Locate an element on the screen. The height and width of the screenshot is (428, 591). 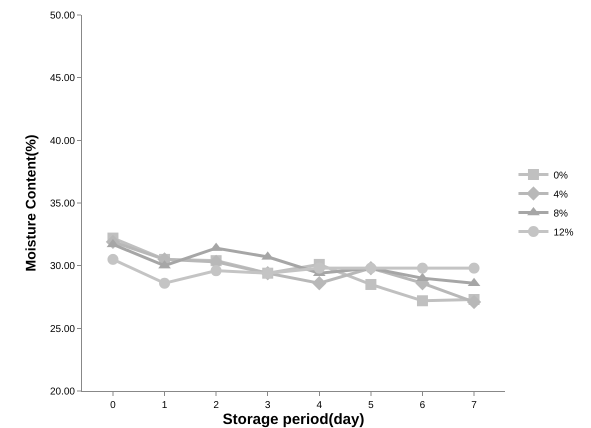
y-tick-label: 20.00 is located at coordinates (63, 392).